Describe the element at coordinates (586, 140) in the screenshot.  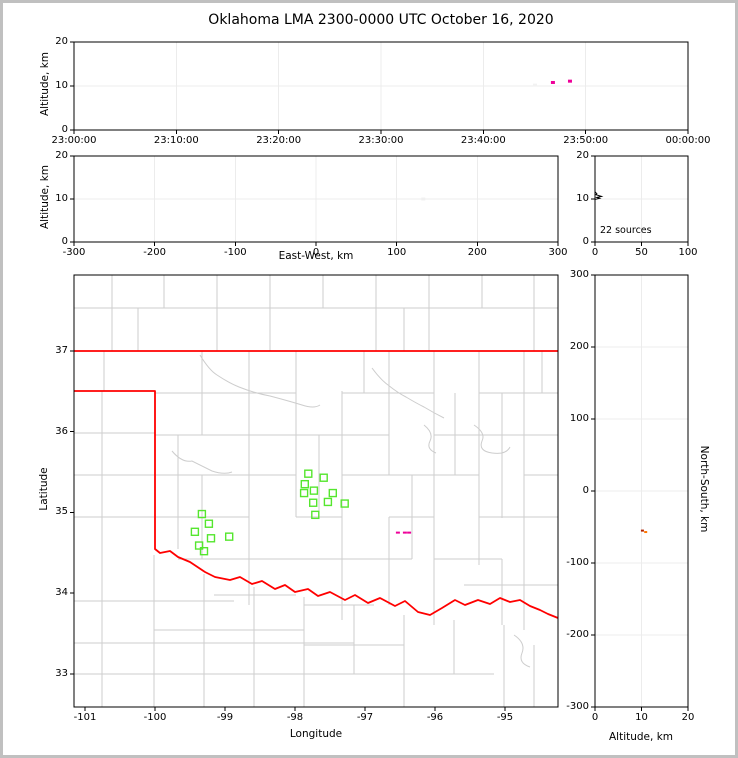
I see `time-x-tick-label: 23:50:00` at that location.